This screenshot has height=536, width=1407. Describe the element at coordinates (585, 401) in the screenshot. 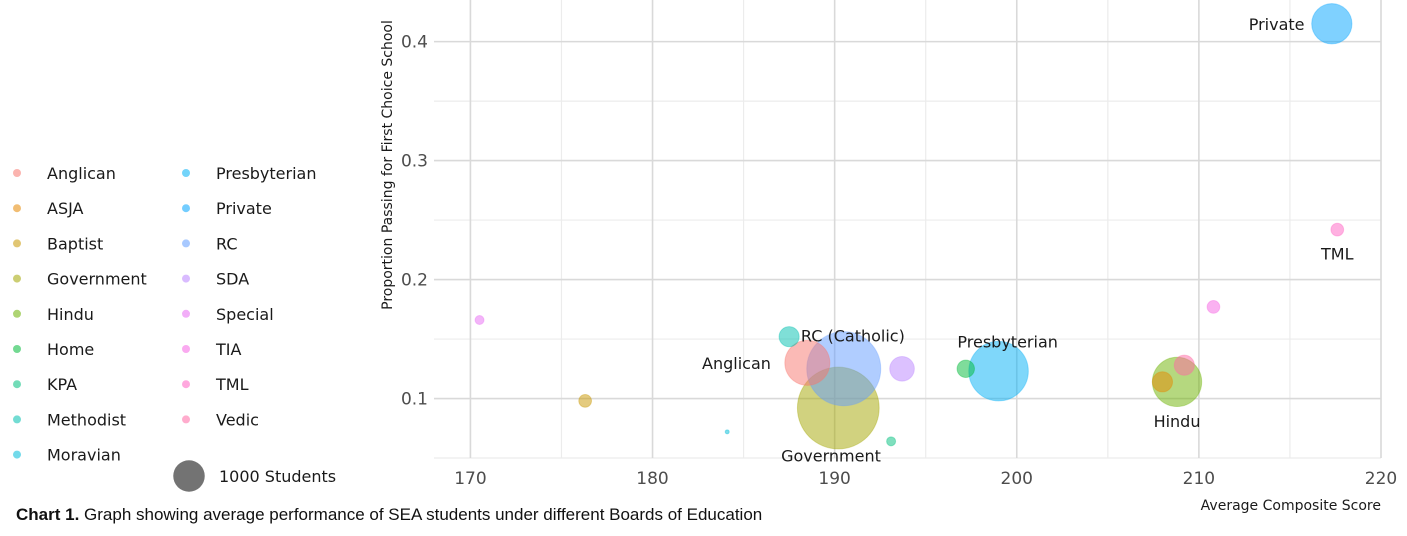

I see `bubble-baptist` at that location.